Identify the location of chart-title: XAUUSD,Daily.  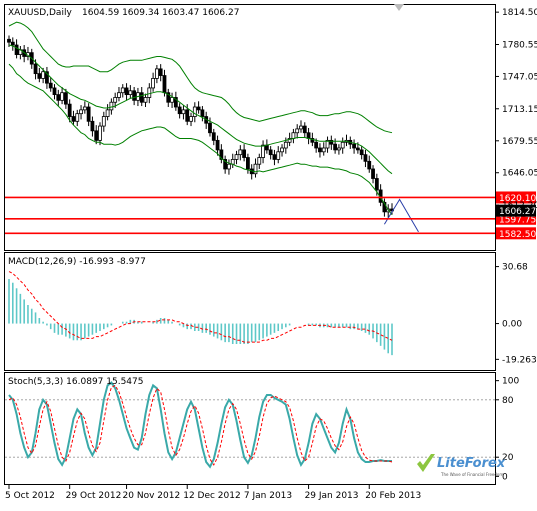
(40, 13).